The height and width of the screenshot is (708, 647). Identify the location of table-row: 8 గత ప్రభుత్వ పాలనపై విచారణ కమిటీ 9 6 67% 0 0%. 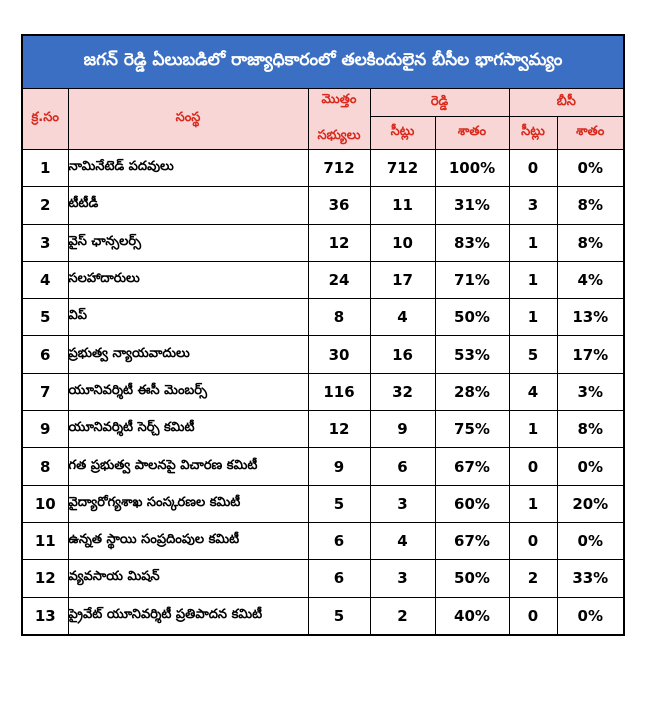
(323, 466).